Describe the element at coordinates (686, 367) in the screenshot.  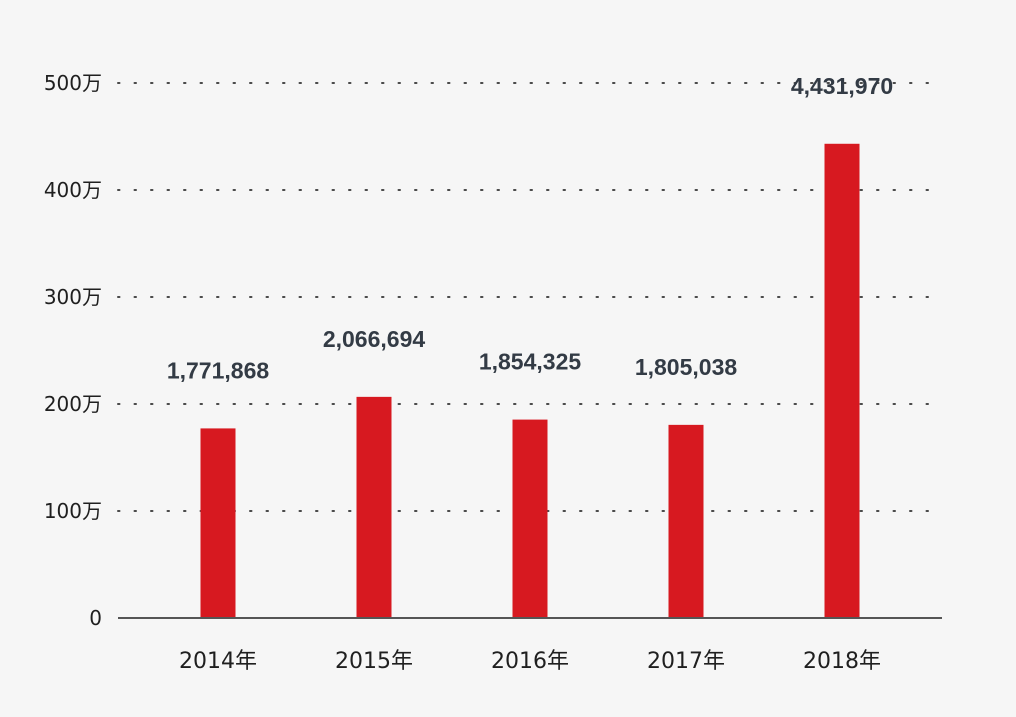
I see `data-label: 1,805,038` at that location.